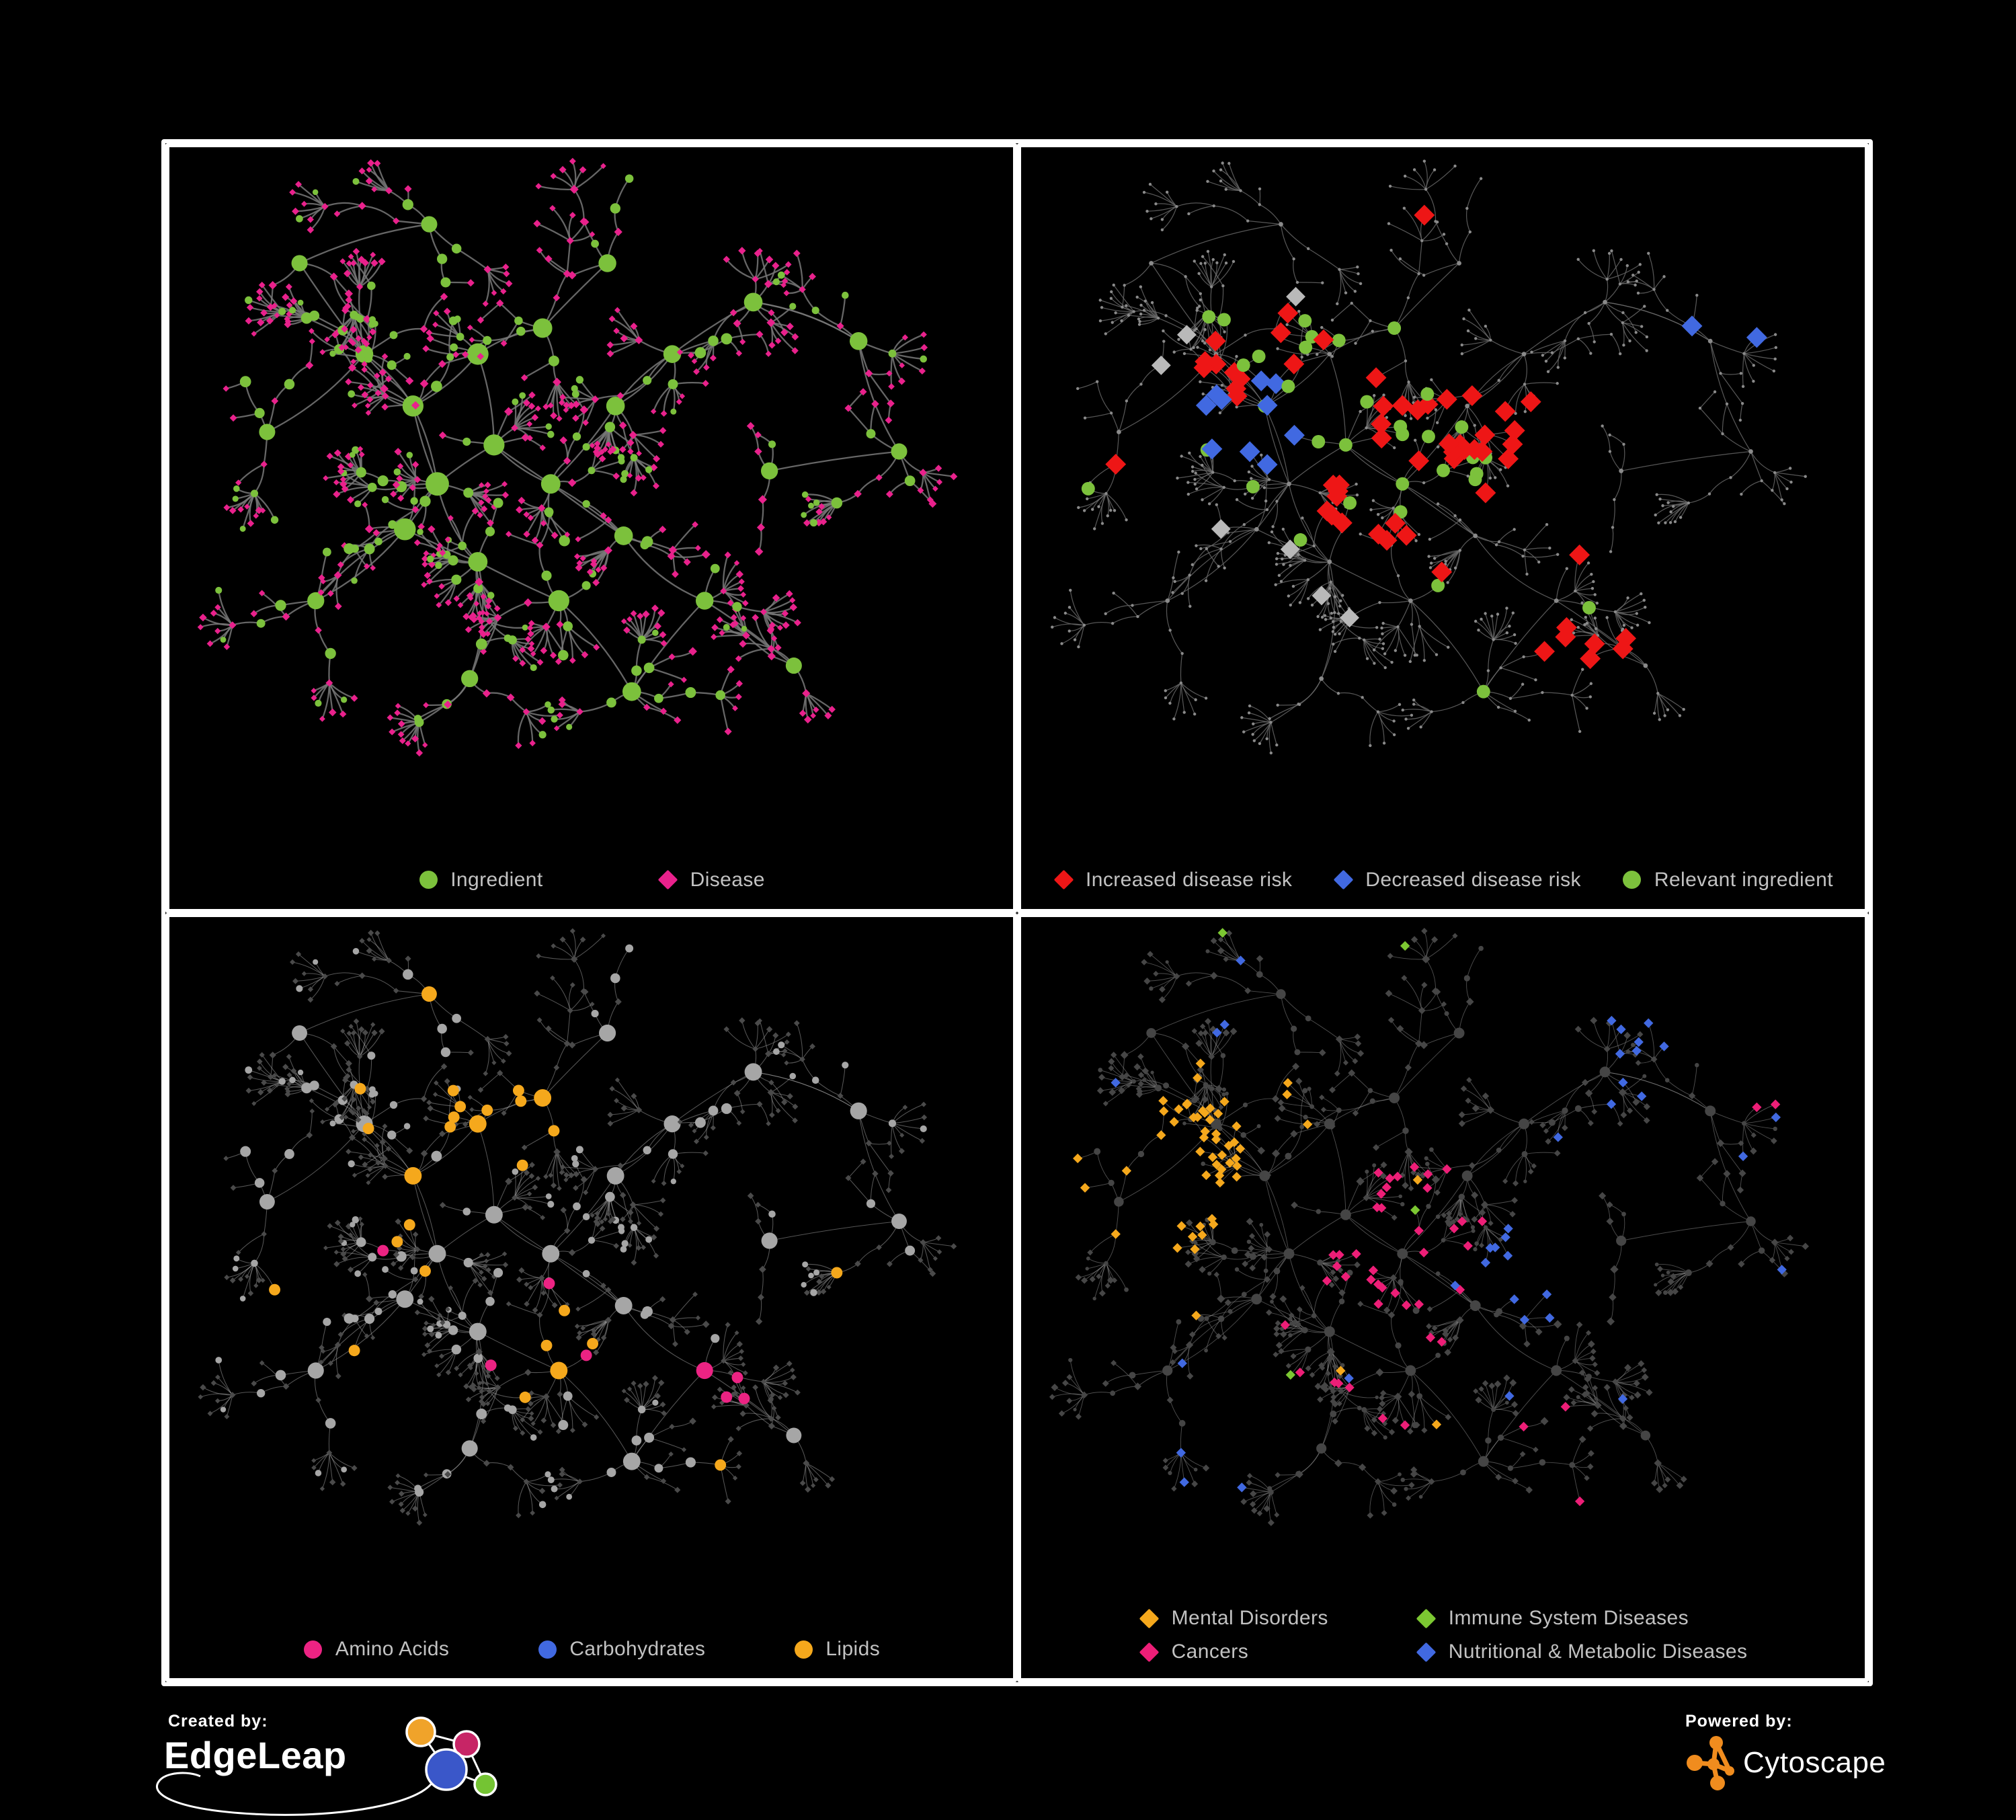 This screenshot has height=1820, width=2016. Describe the element at coordinates (577, 1227) in the screenshot. I see `network-graph-nutrient-classes` at that location.